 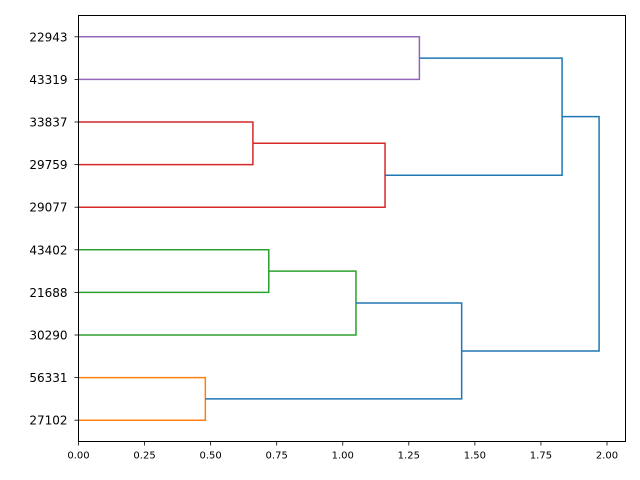 What do you see at coordinates (277, 456) in the screenshot?
I see `x-tick-label: 0.75` at bounding box center [277, 456].